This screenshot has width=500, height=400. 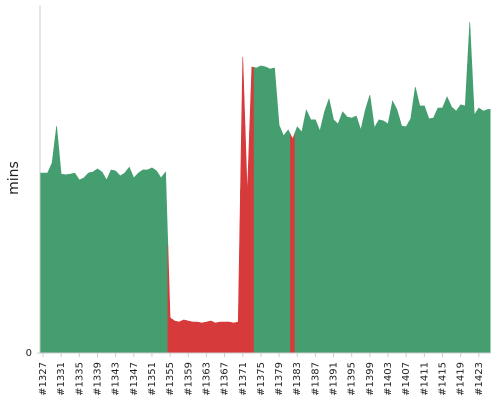 What do you see at coordinates (461, 379) in the screenshot?
I see `x-tick-label: #1419` at bounding box center [461, 379].